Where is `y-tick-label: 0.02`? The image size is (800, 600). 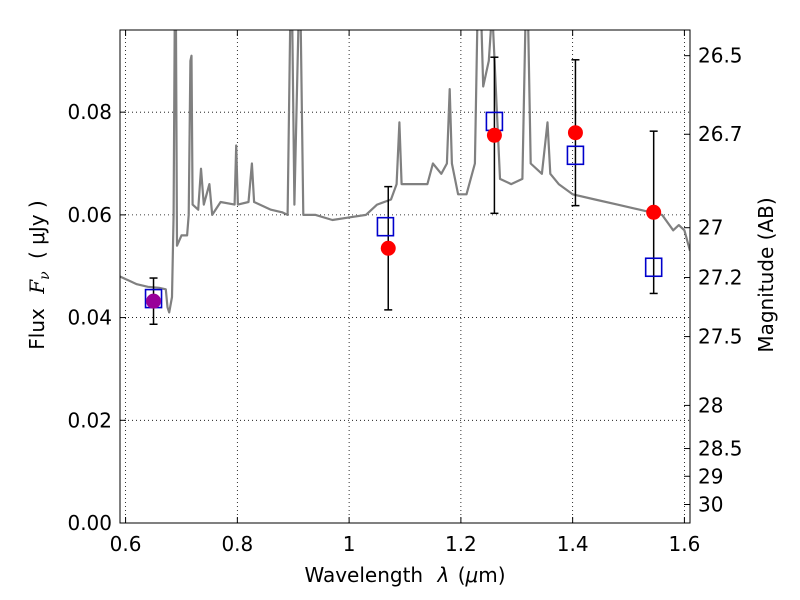
y-tick-label: 0.02 is located at coordinates (89, 420).